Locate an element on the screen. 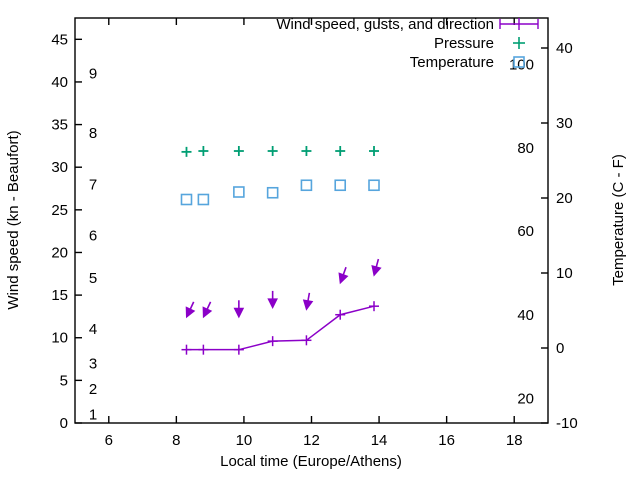 The width and height of the screenshot is (640, 480). y-right-tick-label: 10 is located at coordinates (564, 273).